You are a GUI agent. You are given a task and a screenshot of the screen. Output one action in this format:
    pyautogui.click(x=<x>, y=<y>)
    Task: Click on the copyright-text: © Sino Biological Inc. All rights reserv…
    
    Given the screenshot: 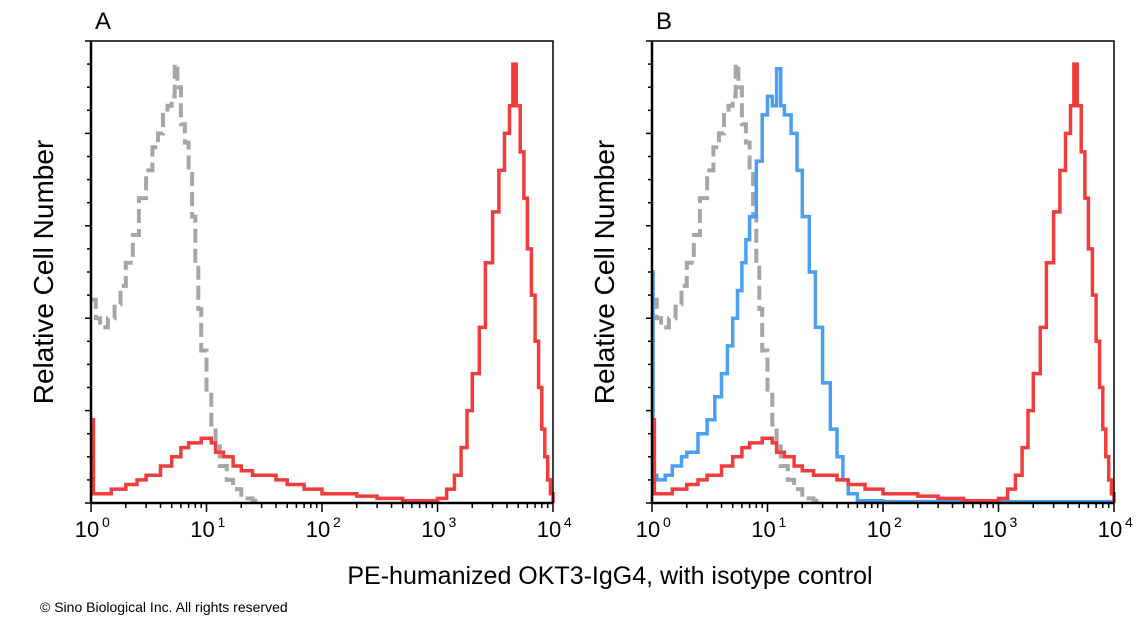 What is the action you would take?
    pyautogui.click(x=164, y=607)
    